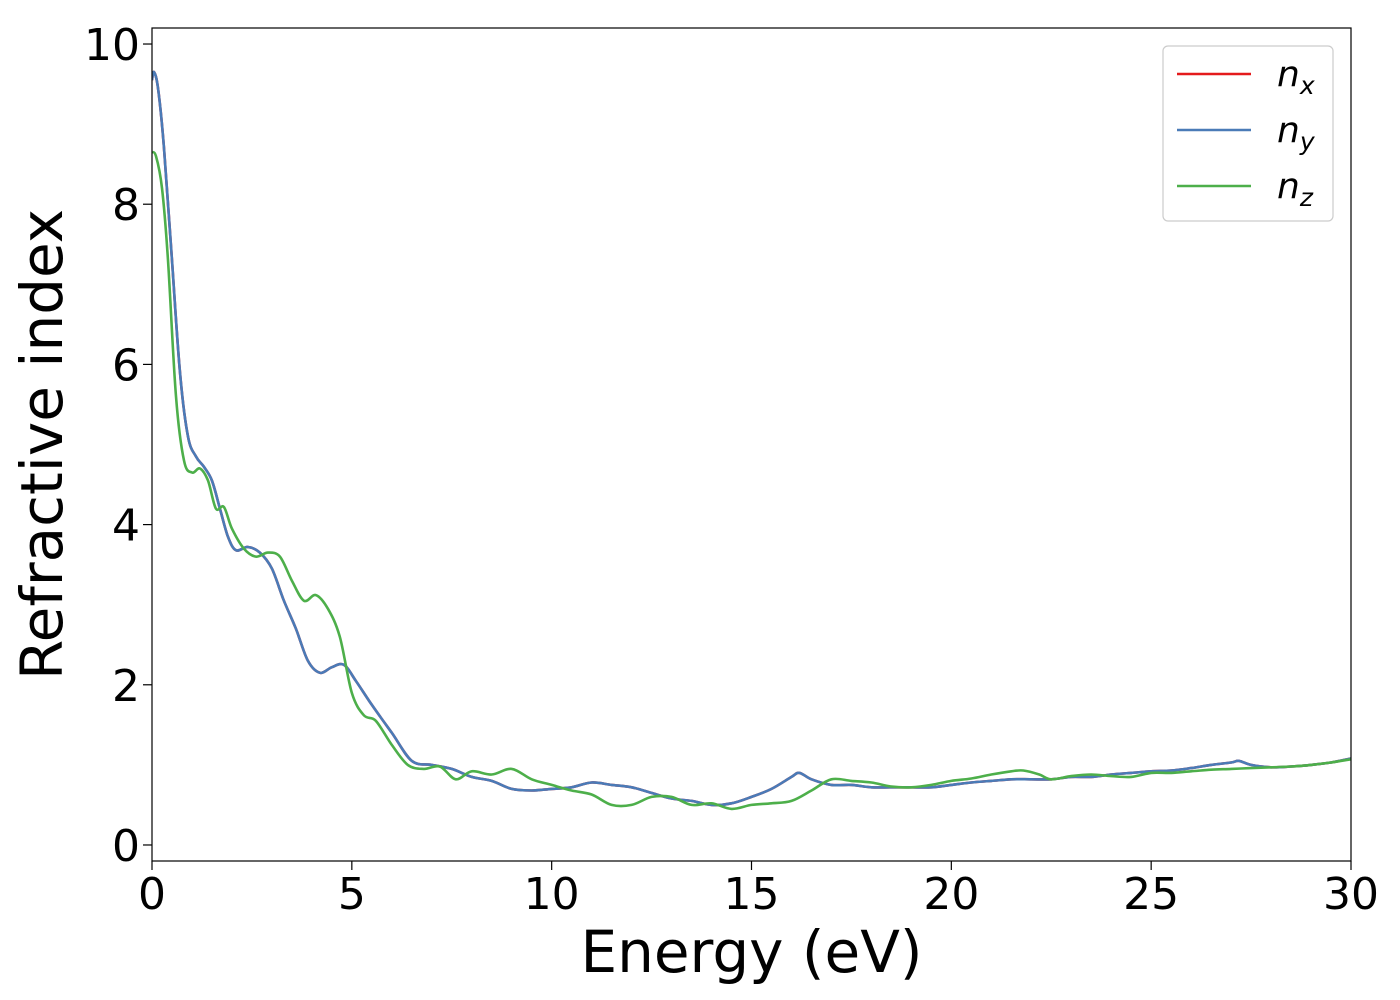 Image resolution: width=1400 pixels, height=1000 pixels. Describe the element at coordinates (152, 894) in the screenshot. I see `x-tick-label: 0` at that location.